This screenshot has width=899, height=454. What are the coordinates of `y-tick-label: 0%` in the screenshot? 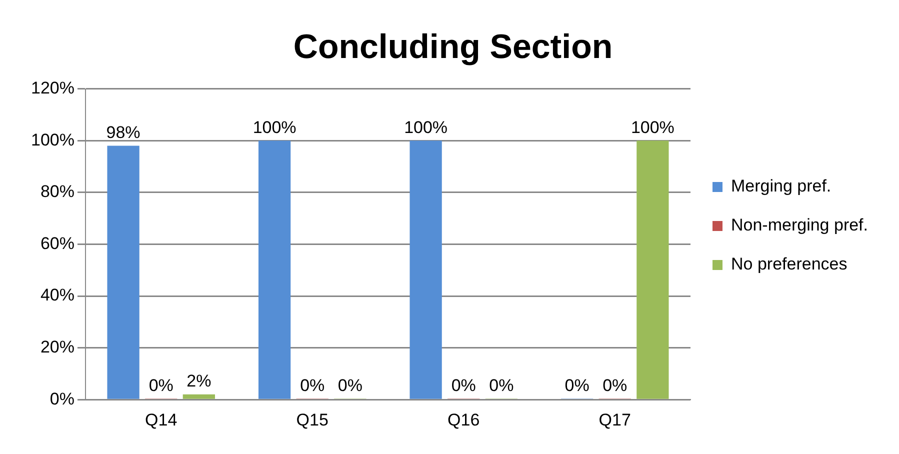 It's located at (62, 398).